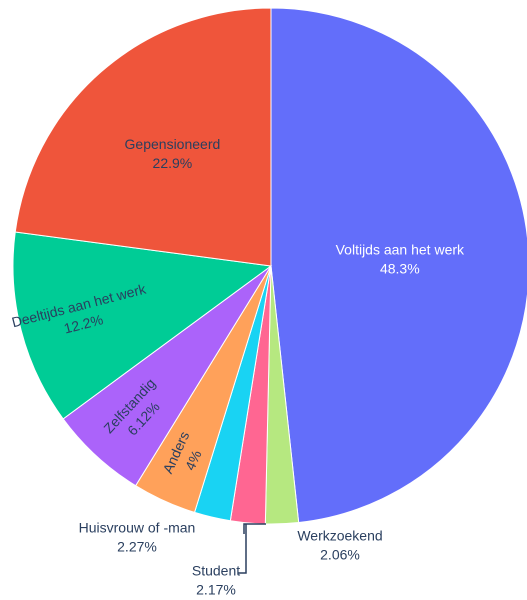 The height and width of the screenshot is (600, 527). Describe the element at coordinates (400, 259) in the screenshot. I see `label-voltijds-aan-het-werk: Voltijds aan het werk 48.3%` at that location.